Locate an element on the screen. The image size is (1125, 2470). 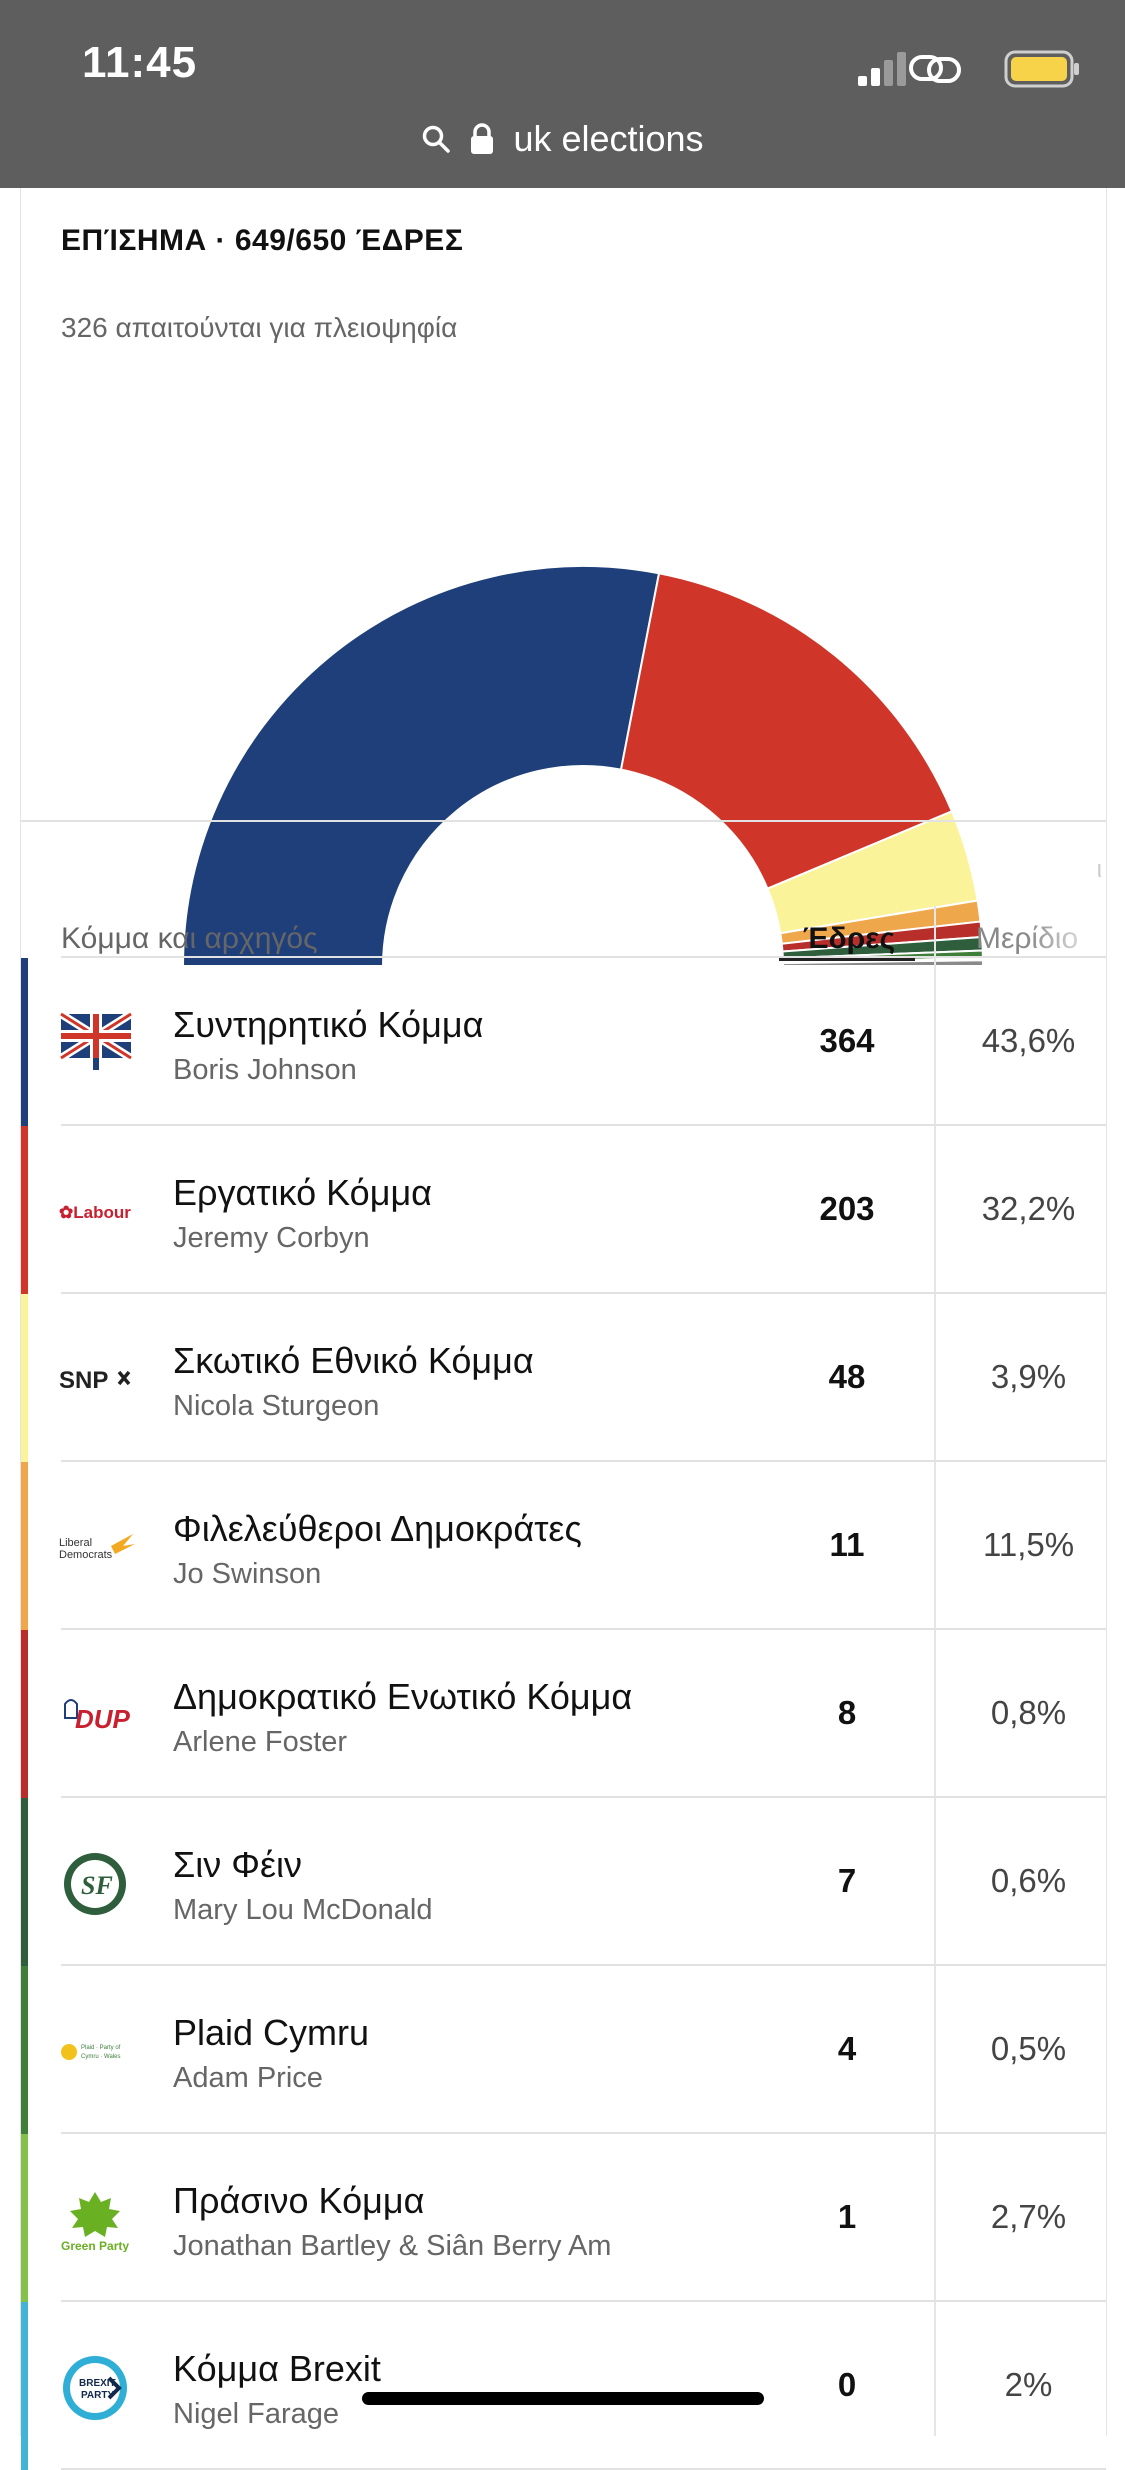
conservative-logo is located at coordinates (96, 1040).